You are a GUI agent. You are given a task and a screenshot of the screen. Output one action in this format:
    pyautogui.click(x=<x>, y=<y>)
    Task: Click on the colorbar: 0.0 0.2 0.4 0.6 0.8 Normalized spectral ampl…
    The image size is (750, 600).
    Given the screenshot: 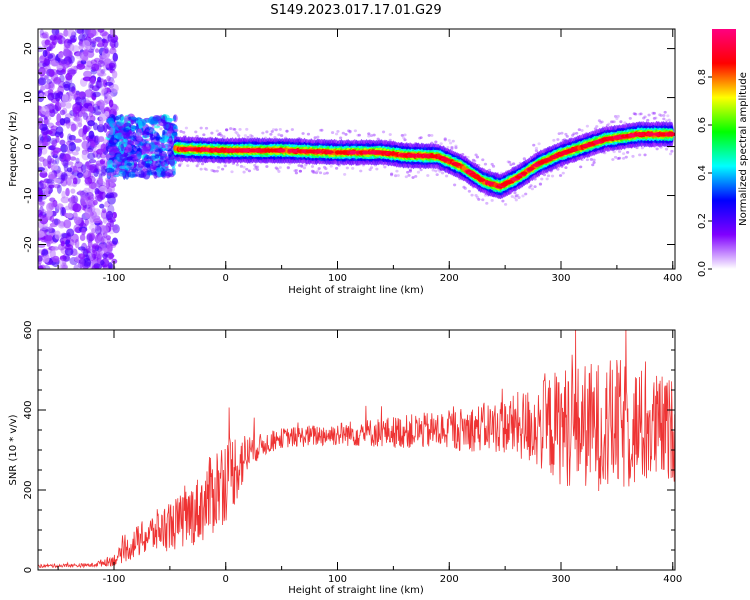 What is the action you would take?
    pyautogui.click(x=723, y=153)
    